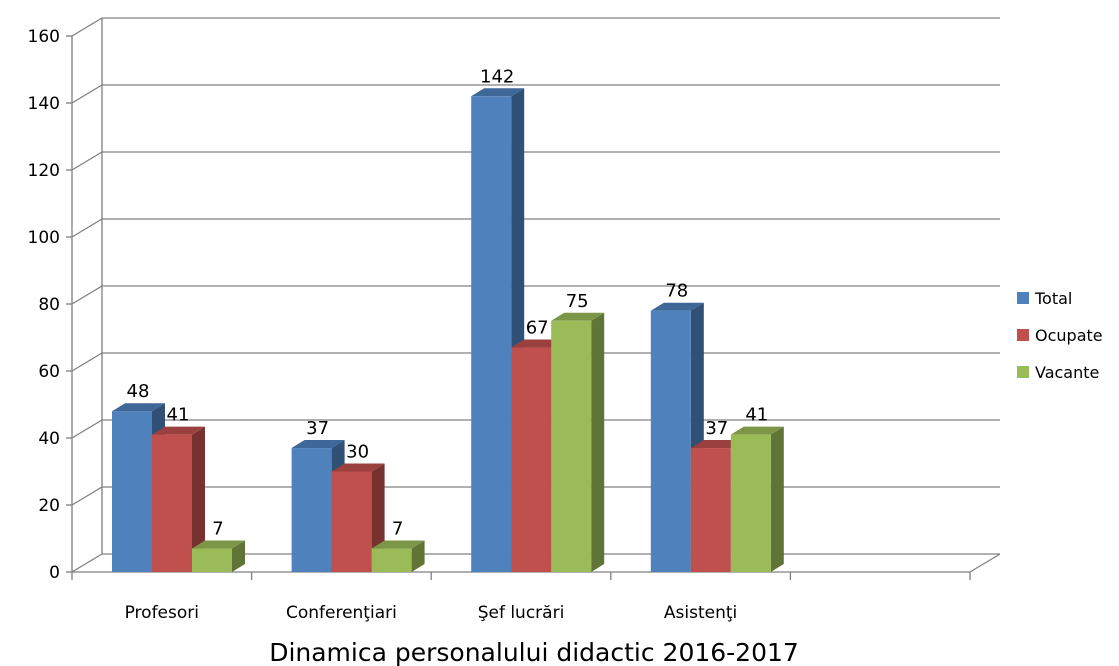  Describe the element at coordinates (162, 613) in the screenshot. I see `category-label: Profesori` at that location.